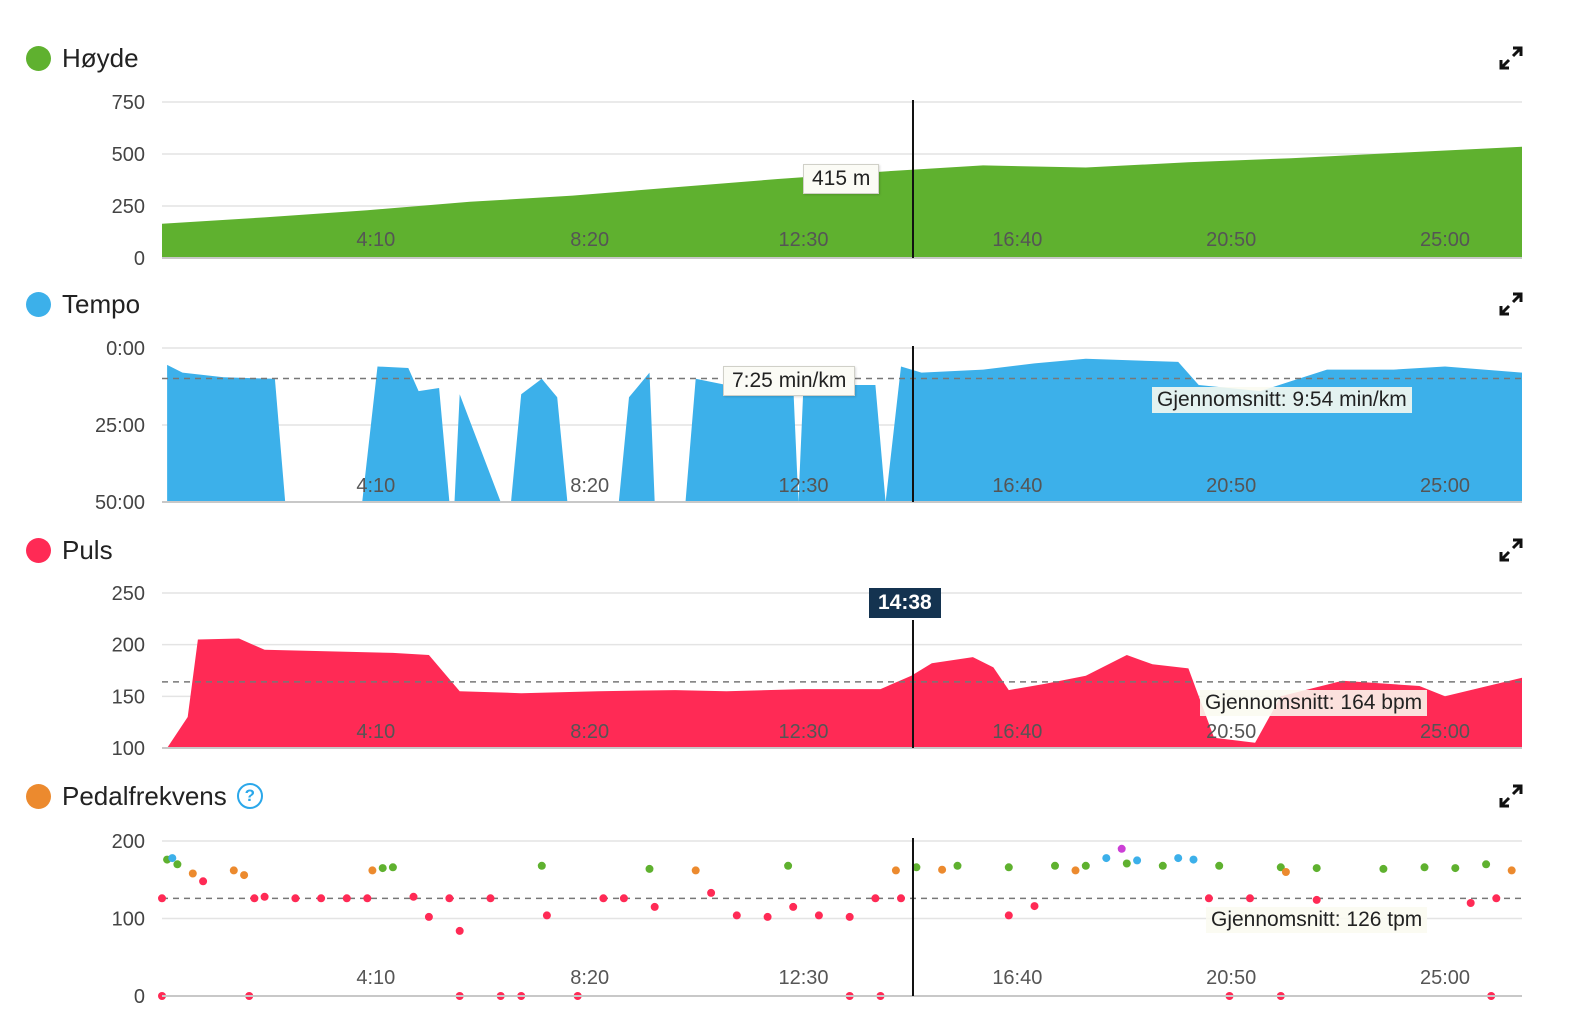 Image resolution: width=1570 pixels, height=1022 pixels. I want to click on question-circle-icon: ?, so click(249, 796).